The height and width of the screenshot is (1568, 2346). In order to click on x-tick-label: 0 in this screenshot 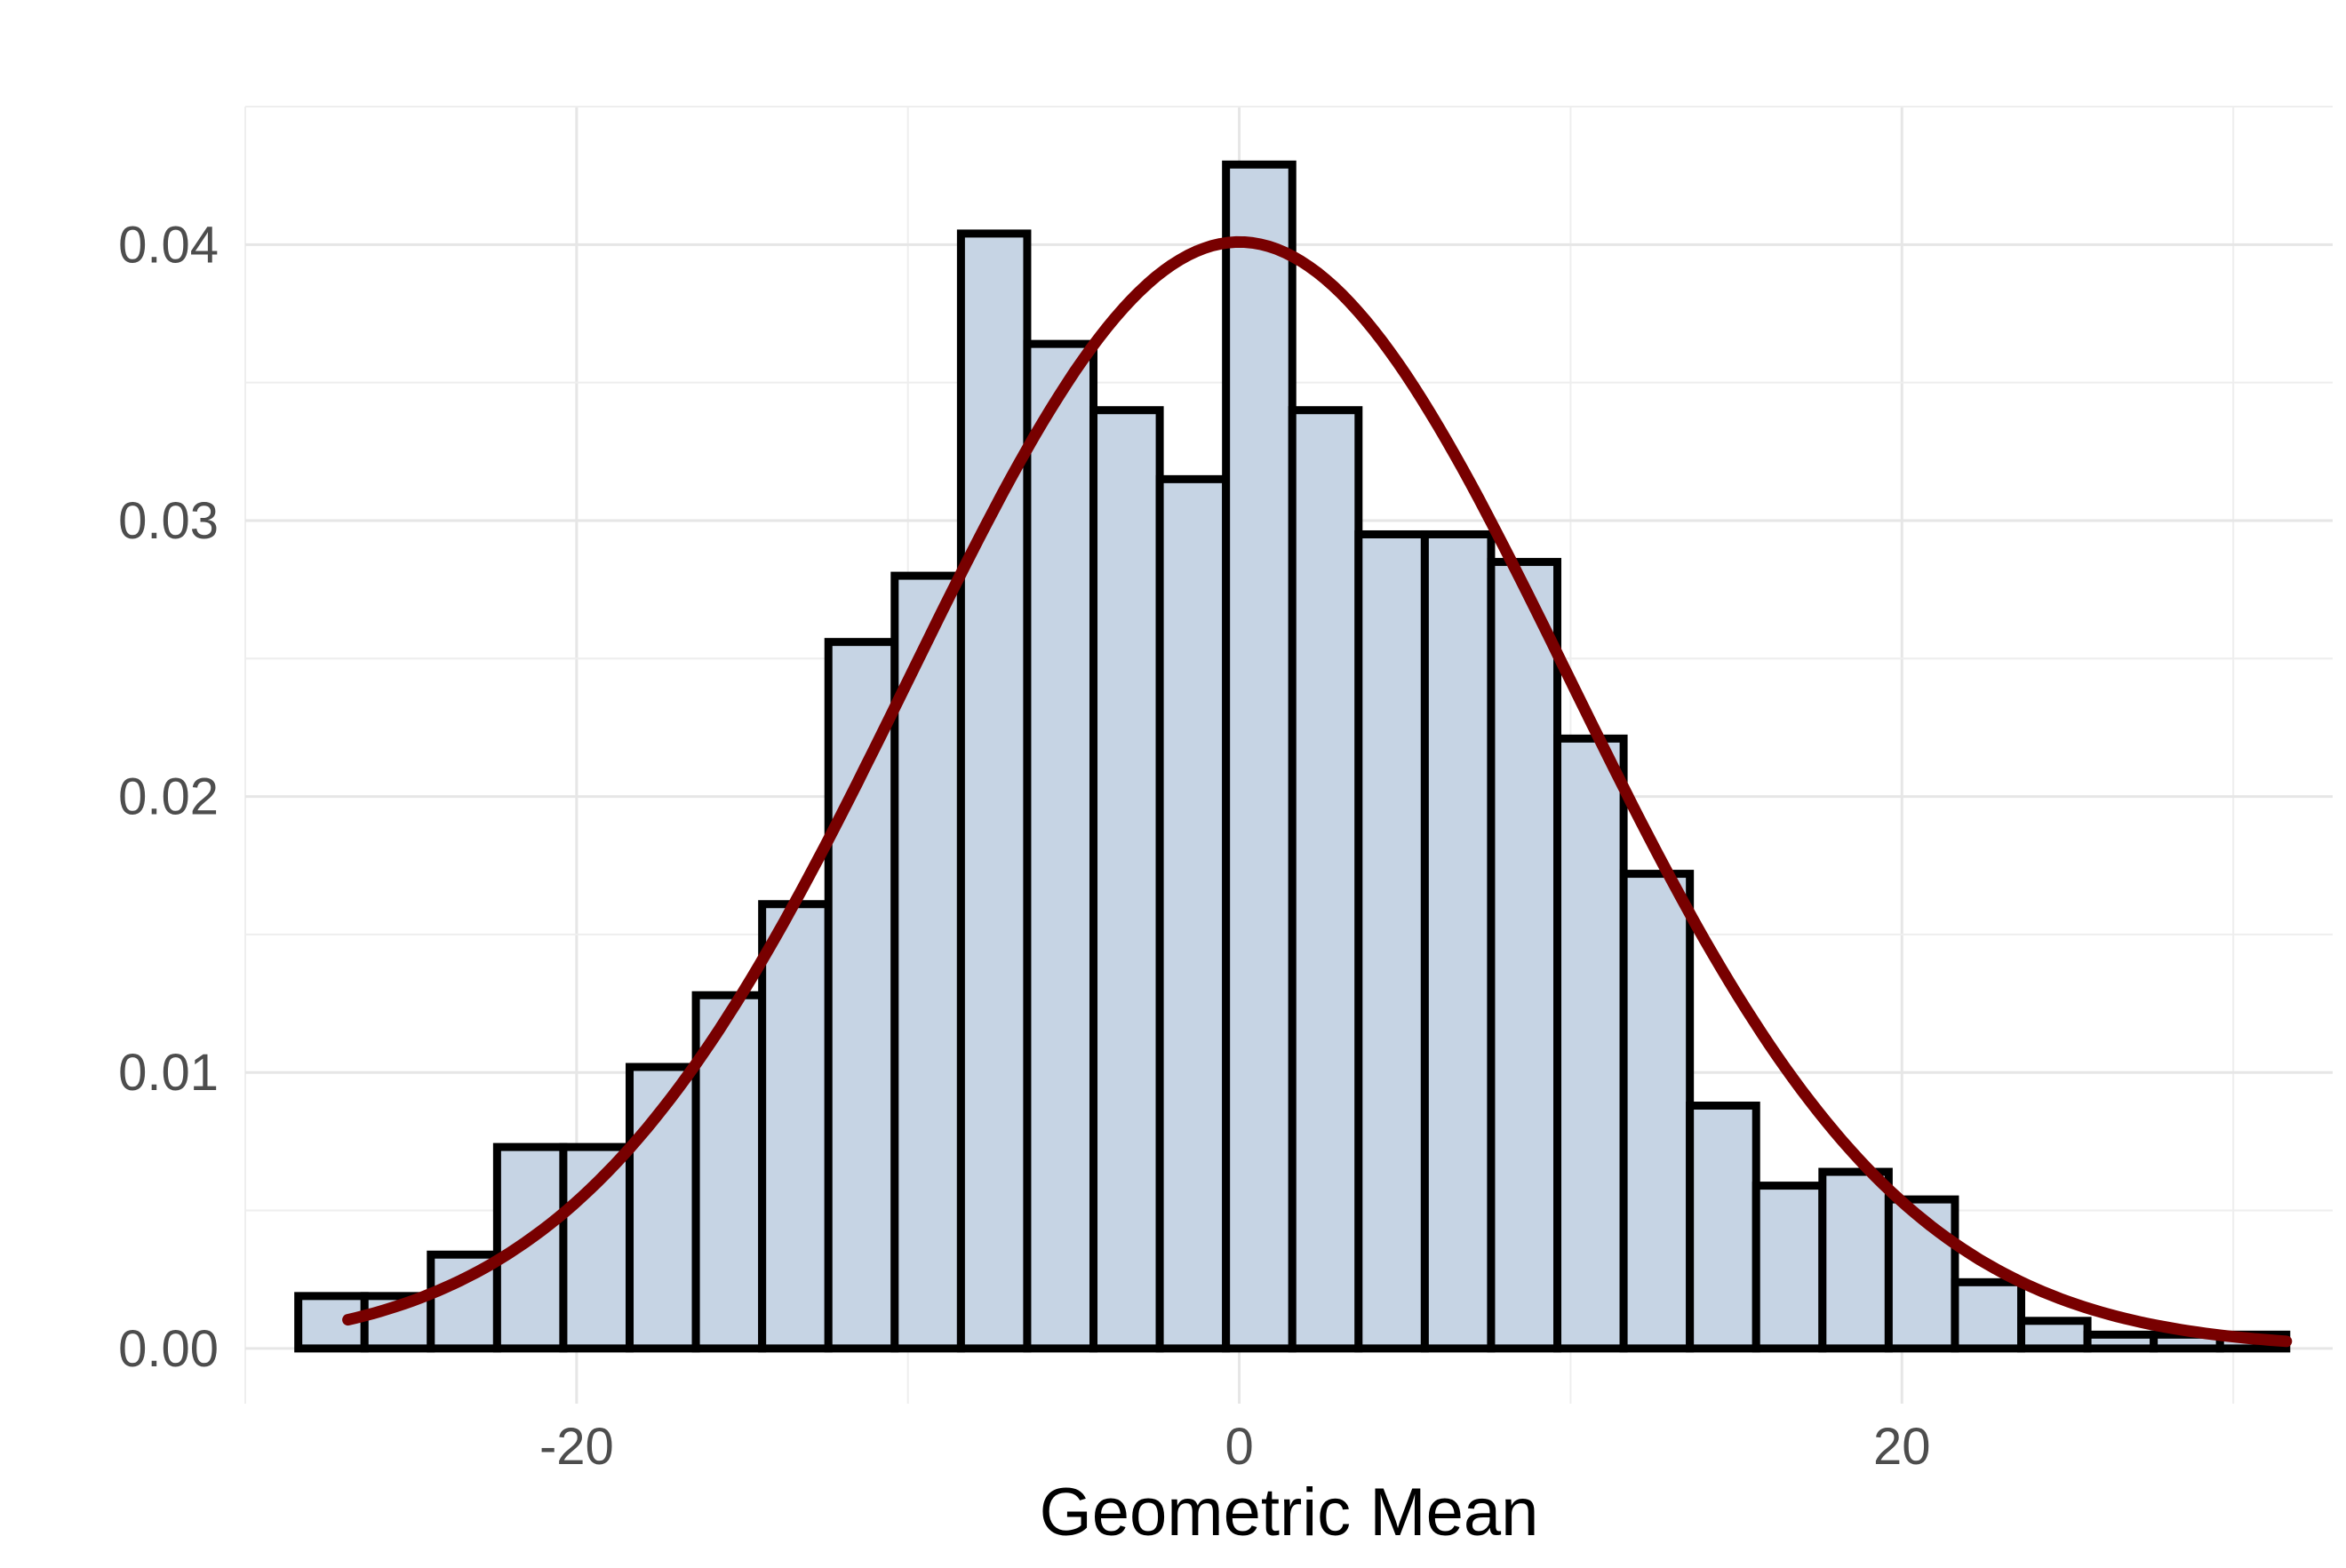, I will do `click(1239, 1447)`.